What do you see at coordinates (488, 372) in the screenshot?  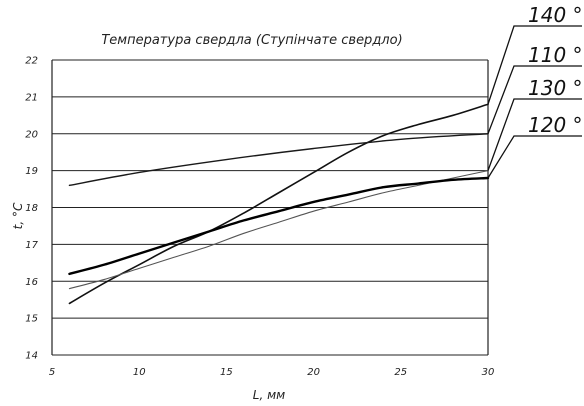 I see `x-tick-label: 30` at bounding box center [488, 372].